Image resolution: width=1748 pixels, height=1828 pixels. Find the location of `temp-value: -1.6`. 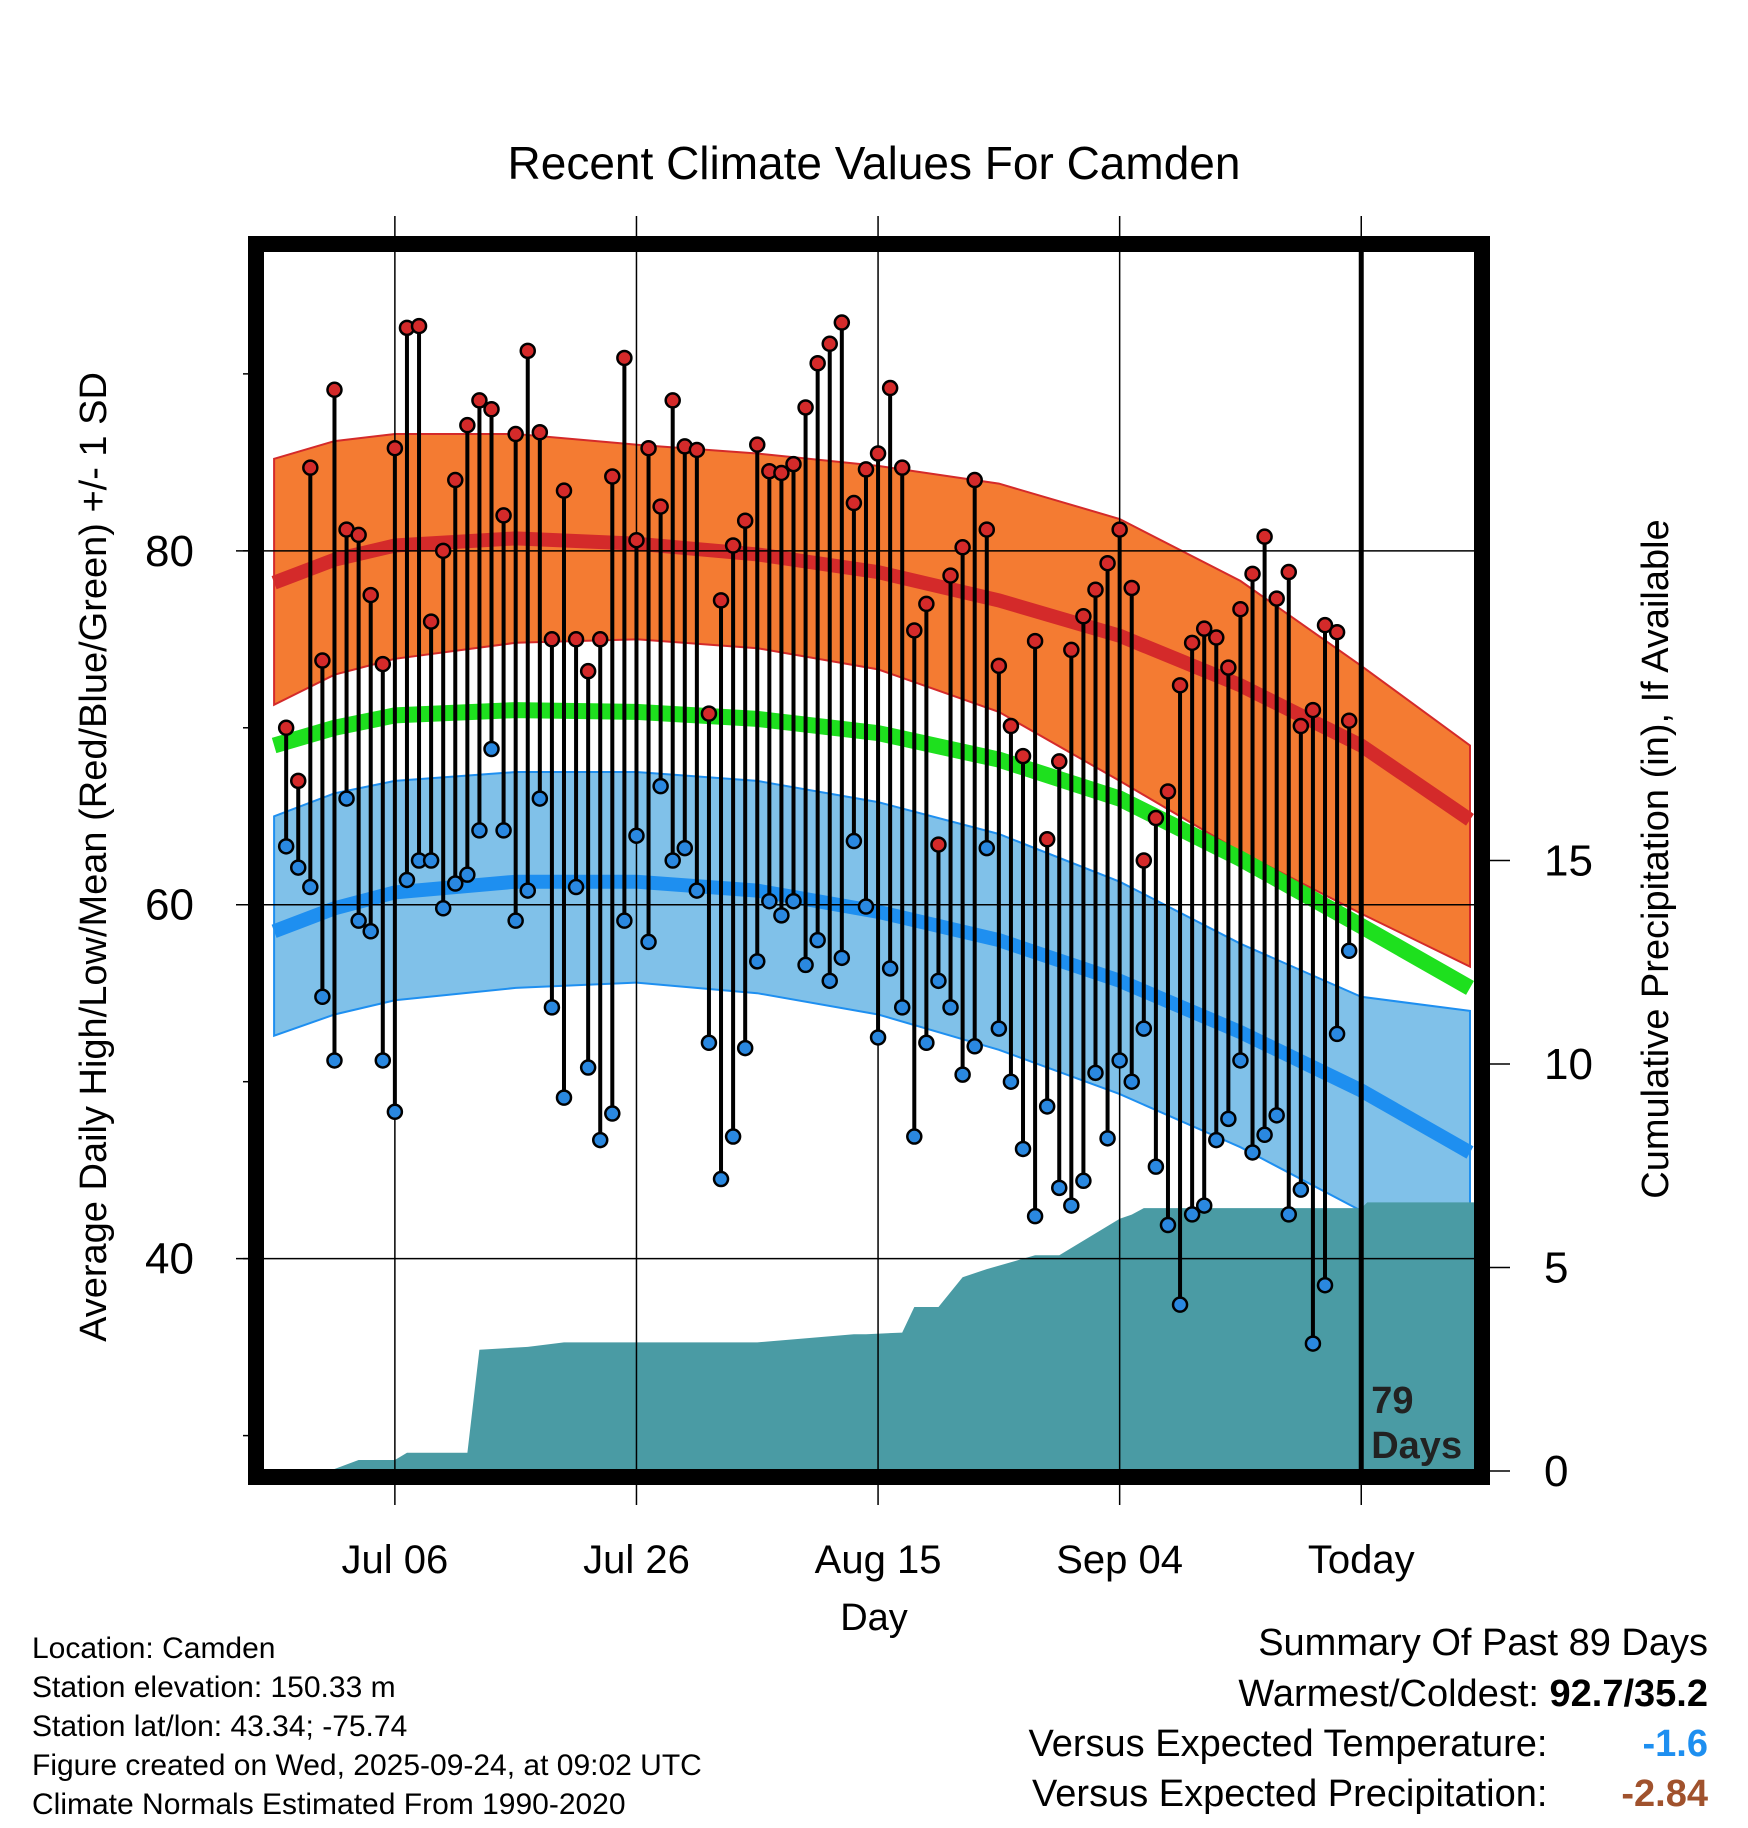

temp-value: -1.6 is located at coordinates (1675, 1744).